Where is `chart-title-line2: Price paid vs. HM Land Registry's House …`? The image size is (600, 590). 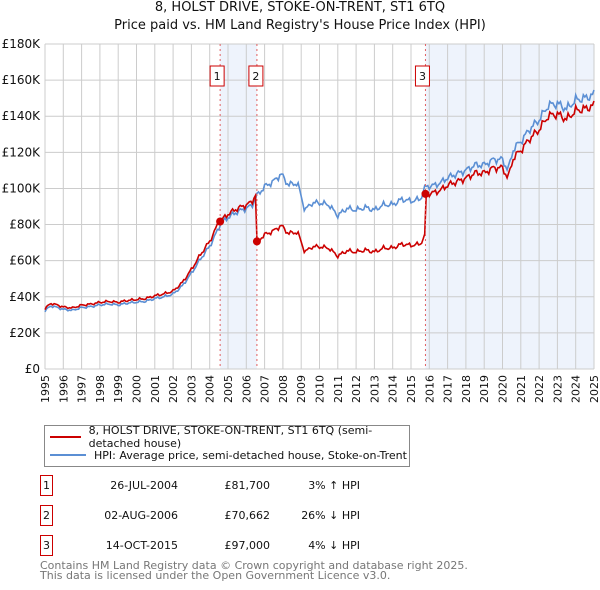 chart-title-line2: Price paid vs. HM Land Registry's House … is located at coordinates (300, 25).